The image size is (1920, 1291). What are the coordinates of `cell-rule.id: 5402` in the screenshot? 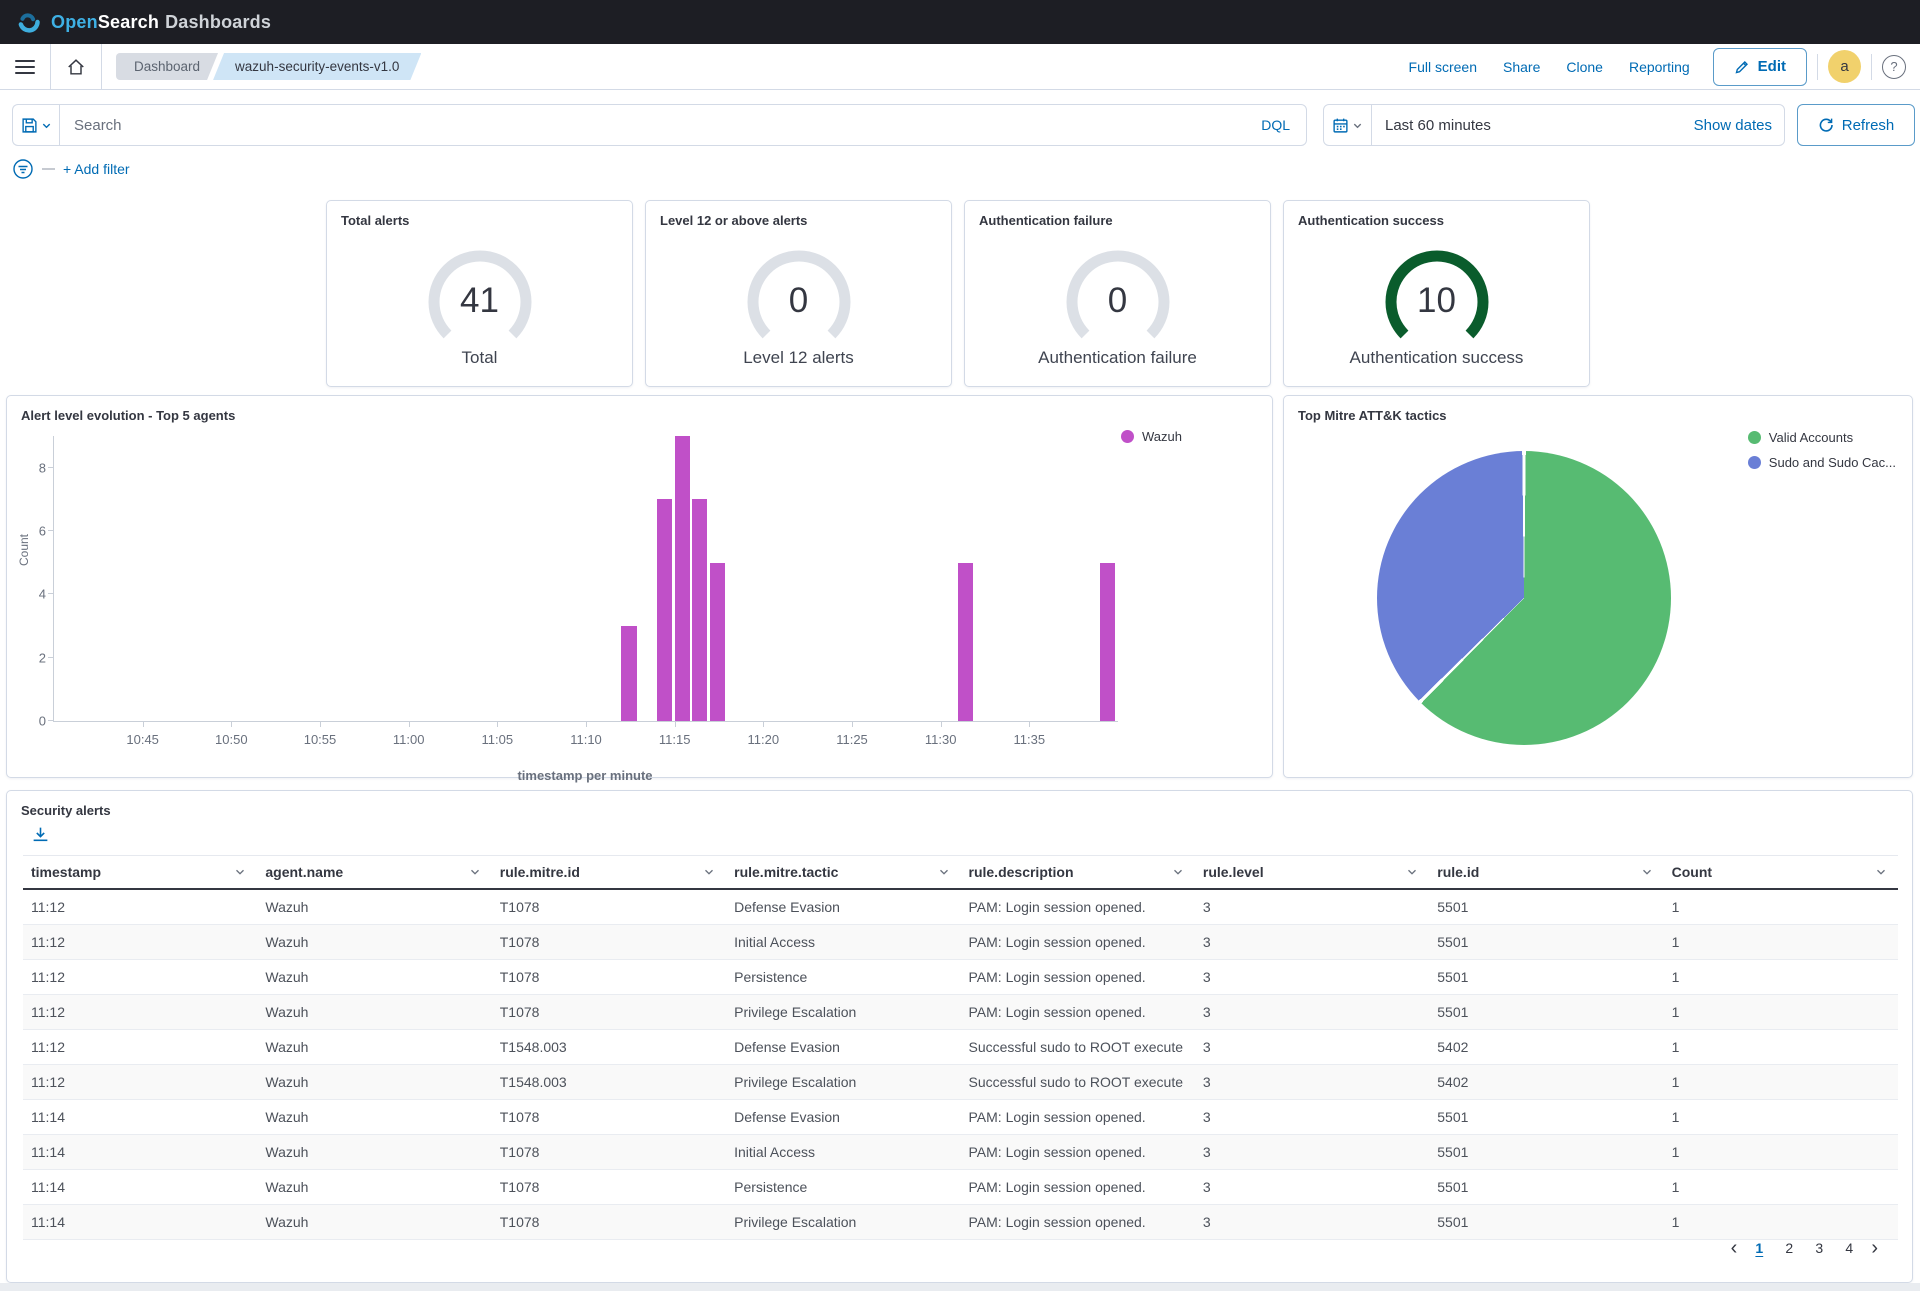 It's located at (1453, 1082).